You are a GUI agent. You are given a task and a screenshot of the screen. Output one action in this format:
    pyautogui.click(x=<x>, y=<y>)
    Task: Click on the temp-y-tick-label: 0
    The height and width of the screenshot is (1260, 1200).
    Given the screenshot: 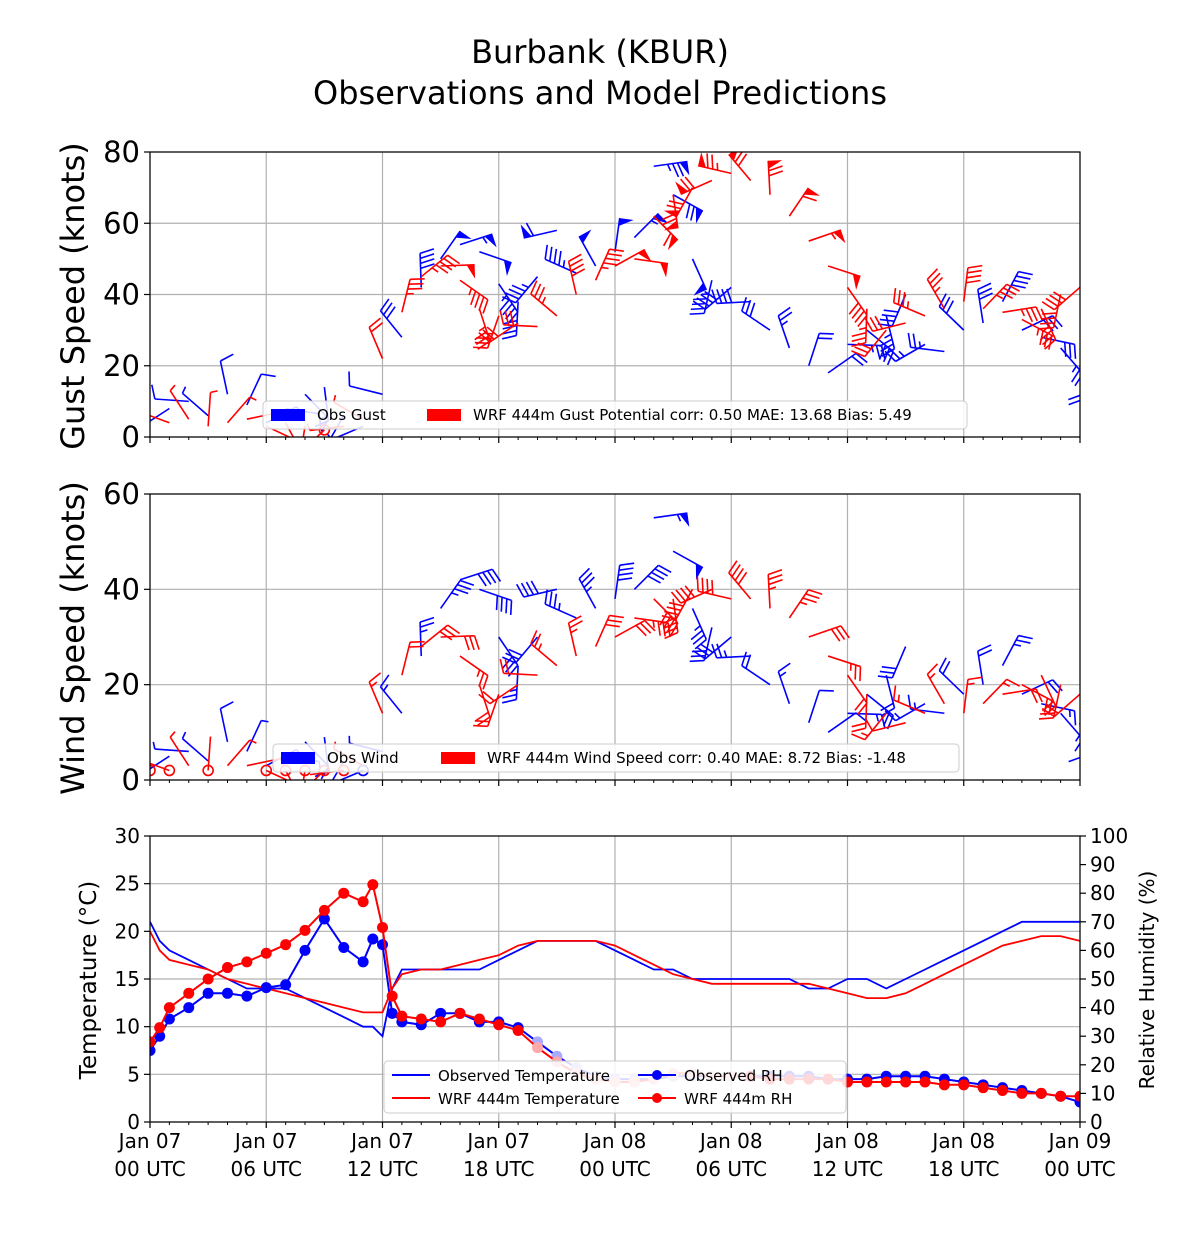 What is the action you would take?
    pyautogui.click(x=133, y=1122)
    